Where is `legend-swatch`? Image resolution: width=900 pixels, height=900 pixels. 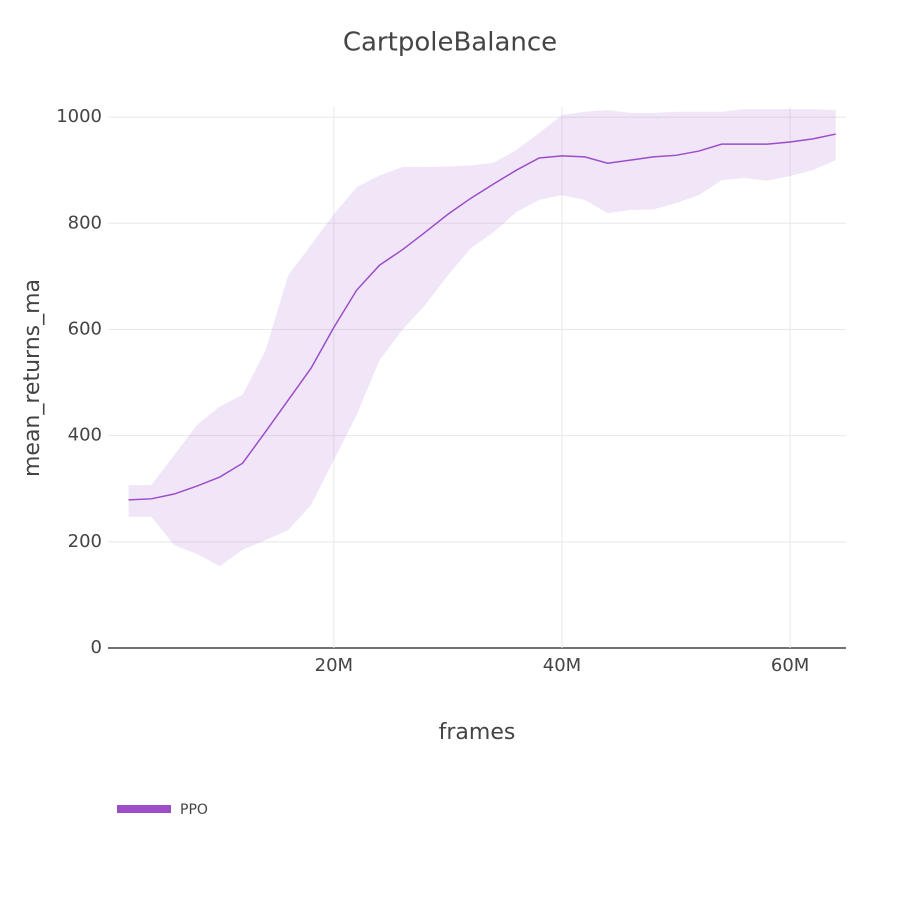
legend-swatch is located at coordinates (144, 809).